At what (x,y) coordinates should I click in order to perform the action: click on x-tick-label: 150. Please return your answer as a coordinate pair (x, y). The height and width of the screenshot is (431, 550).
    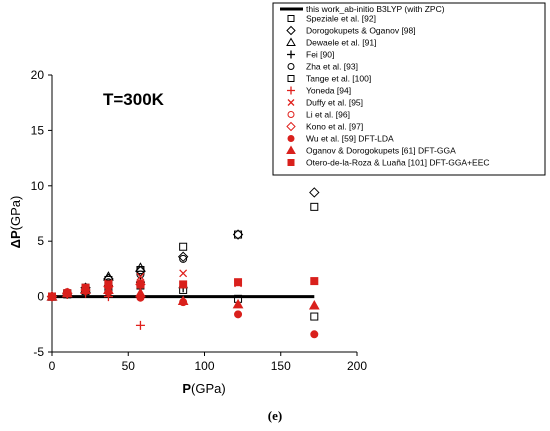
    Looking at the image, I should click on (281, 366).